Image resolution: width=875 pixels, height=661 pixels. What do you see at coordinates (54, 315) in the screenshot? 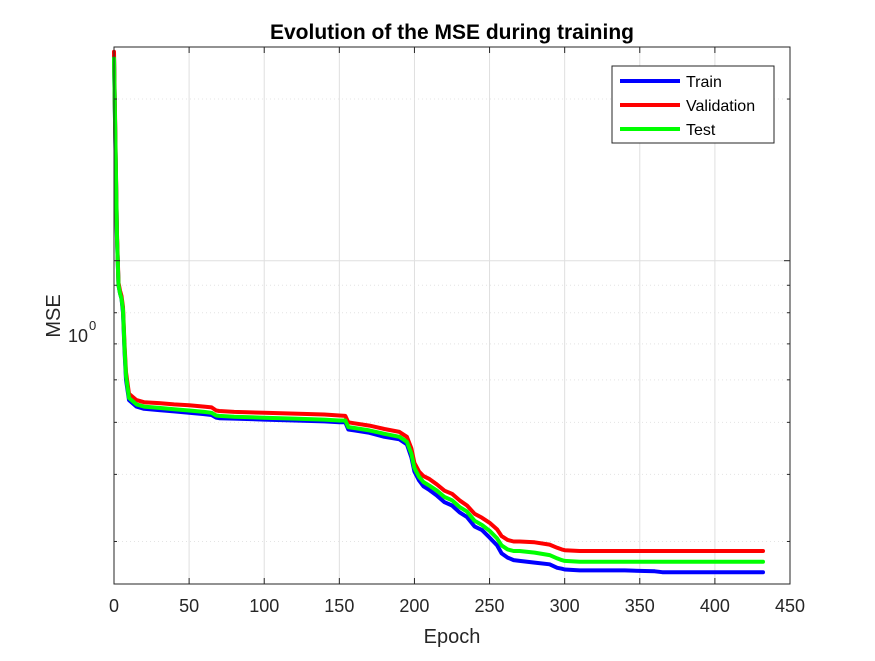
I see `y-axis-label: MSE` at bounding box center [54, 315].